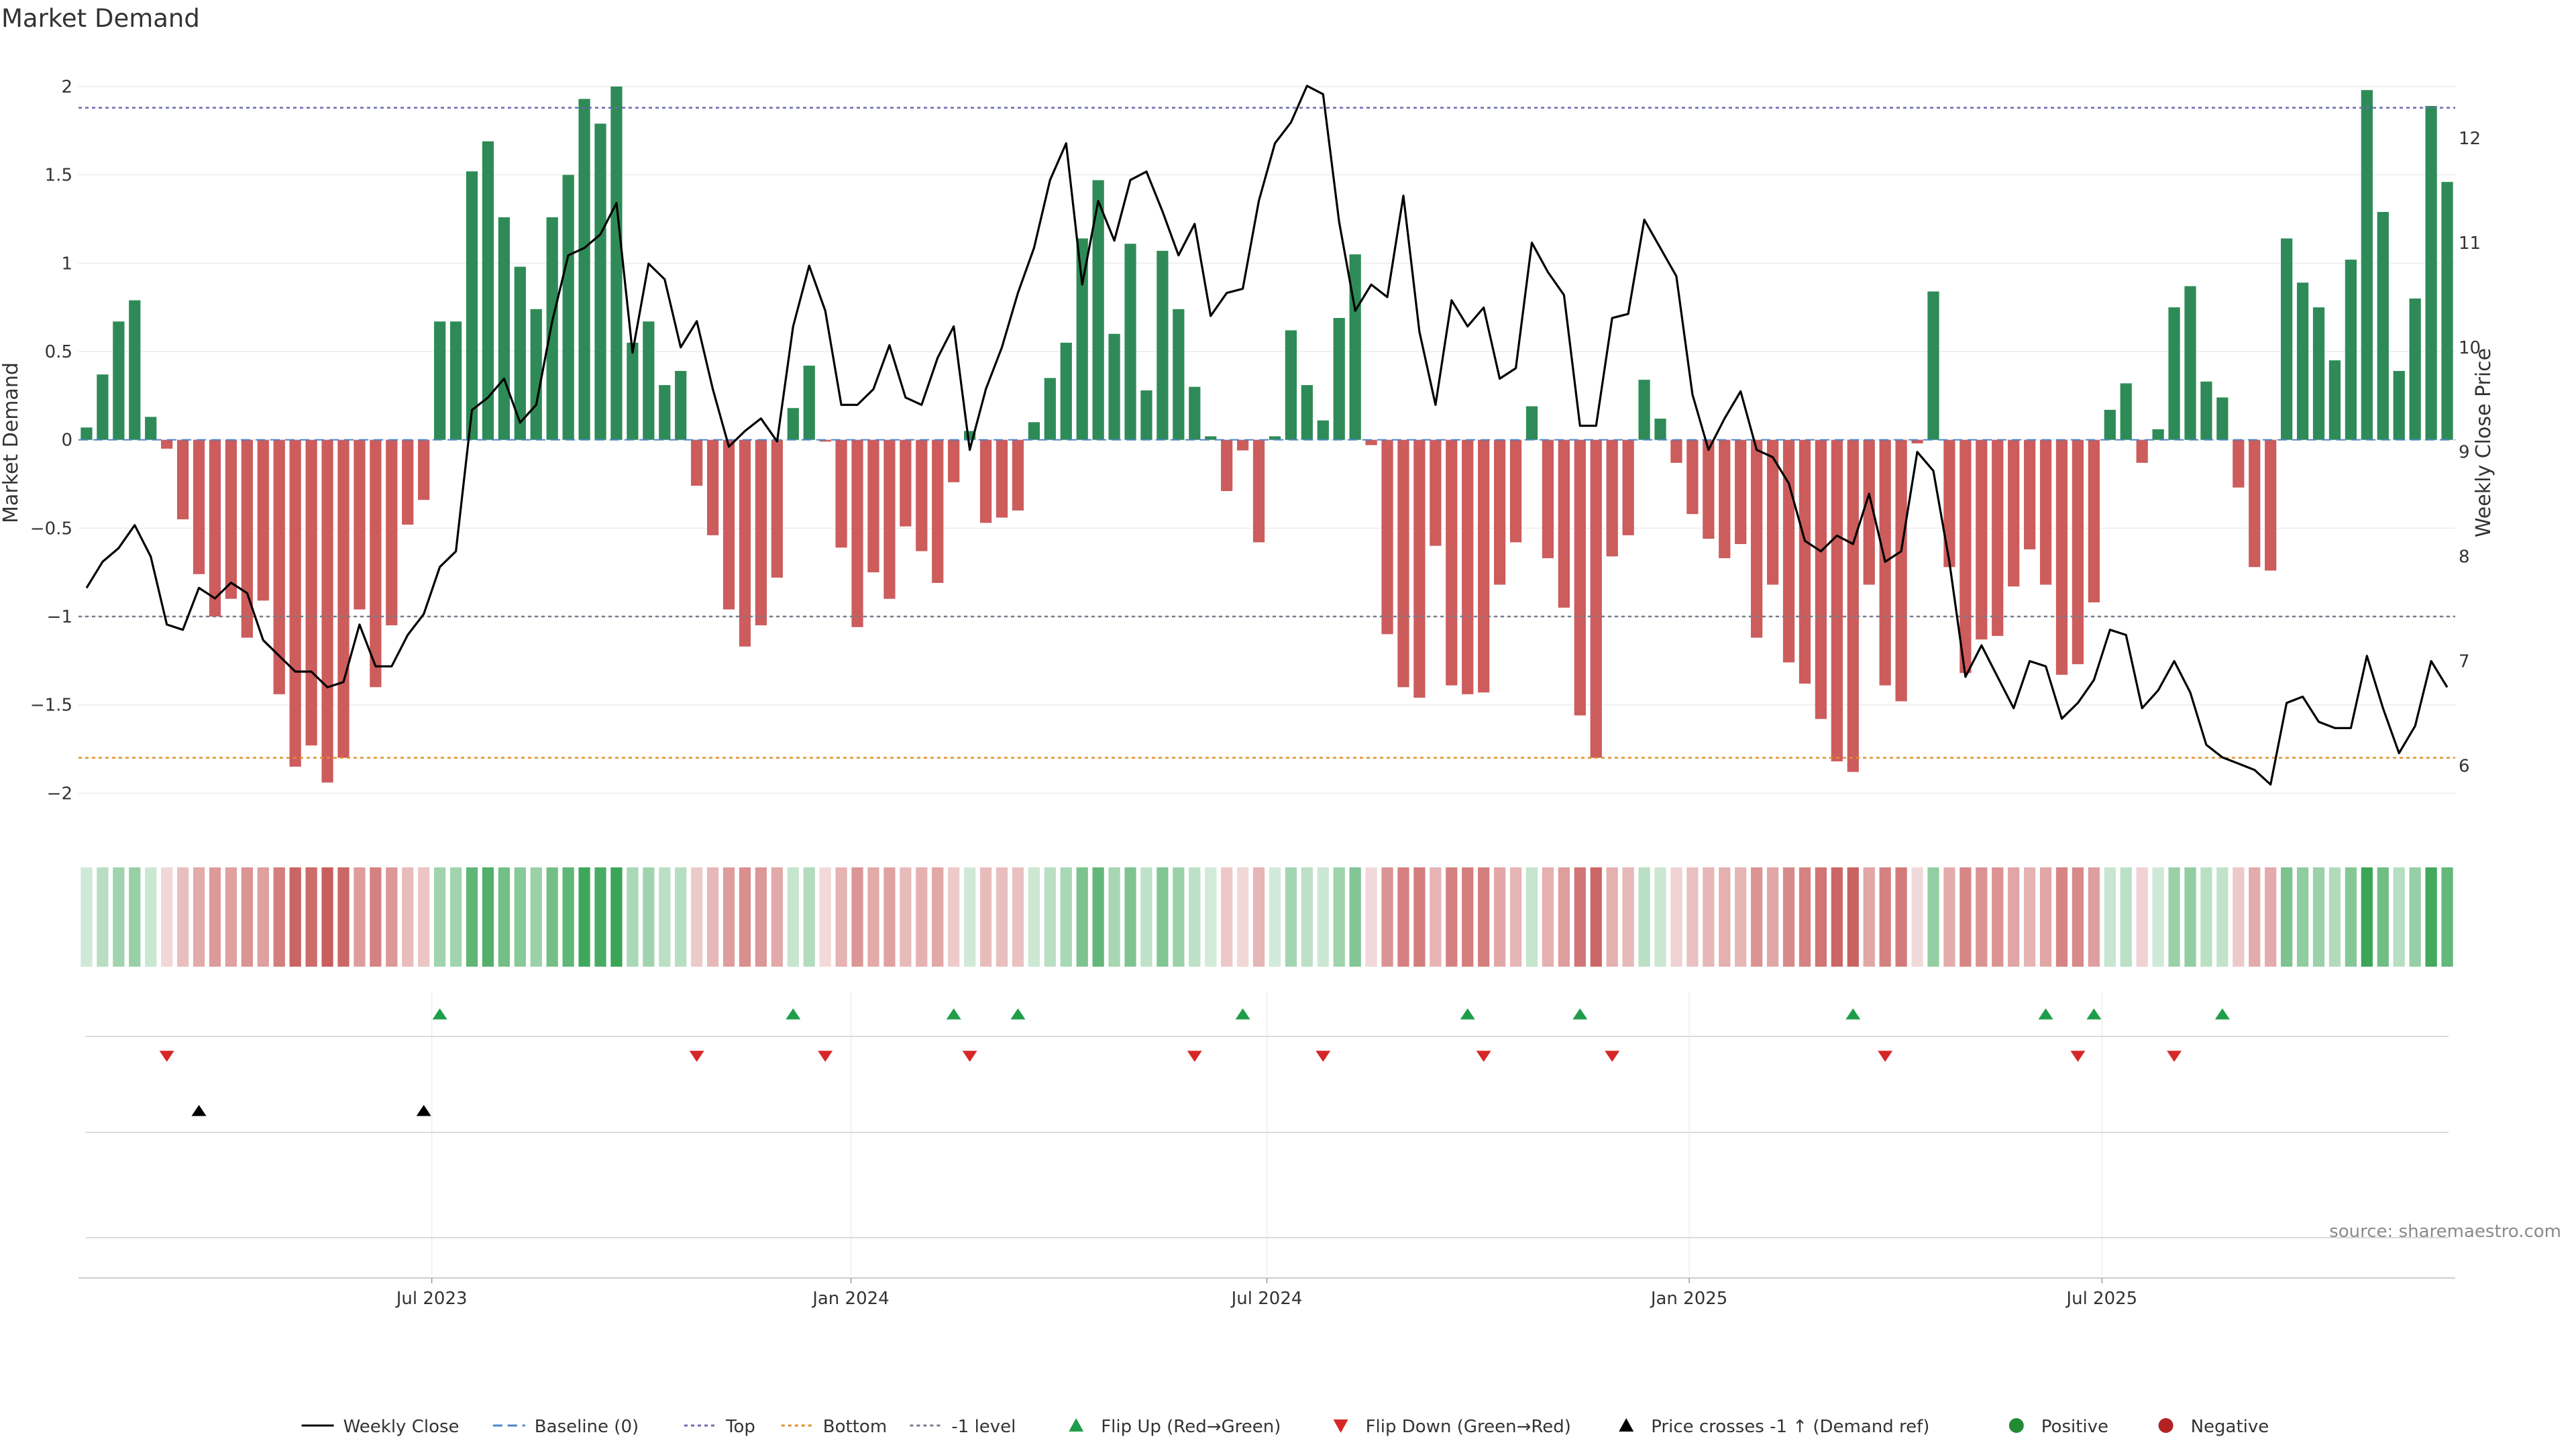  Describe the element at coordinates (2470, 139) in the screenshot. I see `y-tick-label-right: 12` at that location.